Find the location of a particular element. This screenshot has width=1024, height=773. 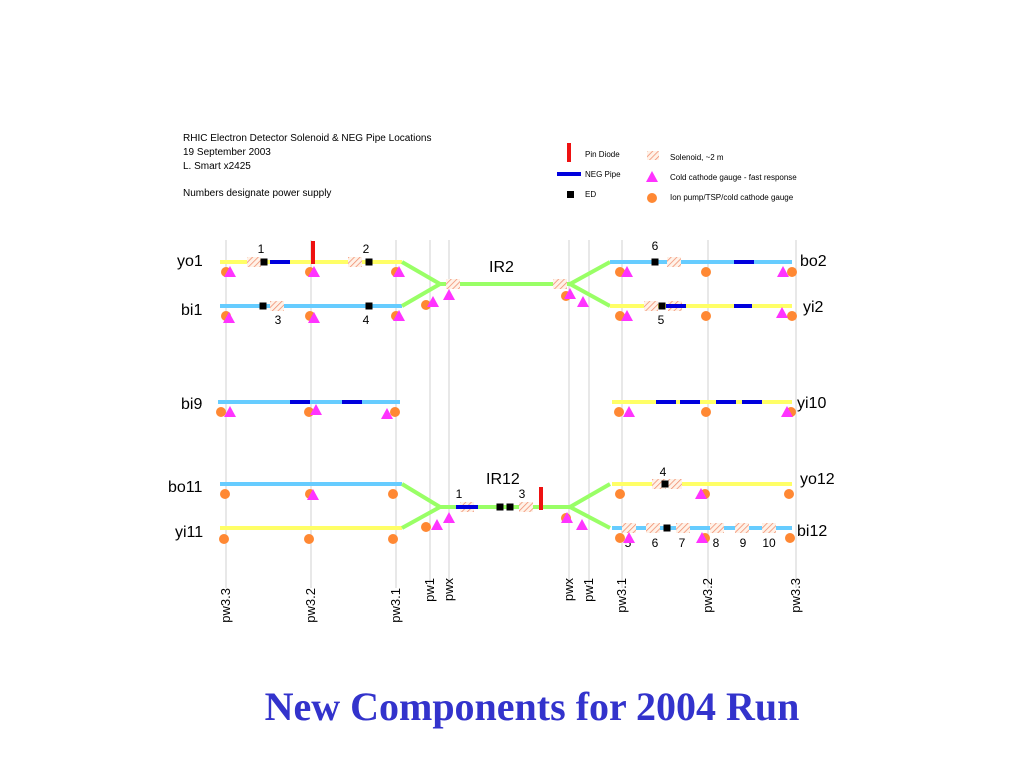

legend-label: Solenoid, ~2 m is located at coordinates (697, 157).